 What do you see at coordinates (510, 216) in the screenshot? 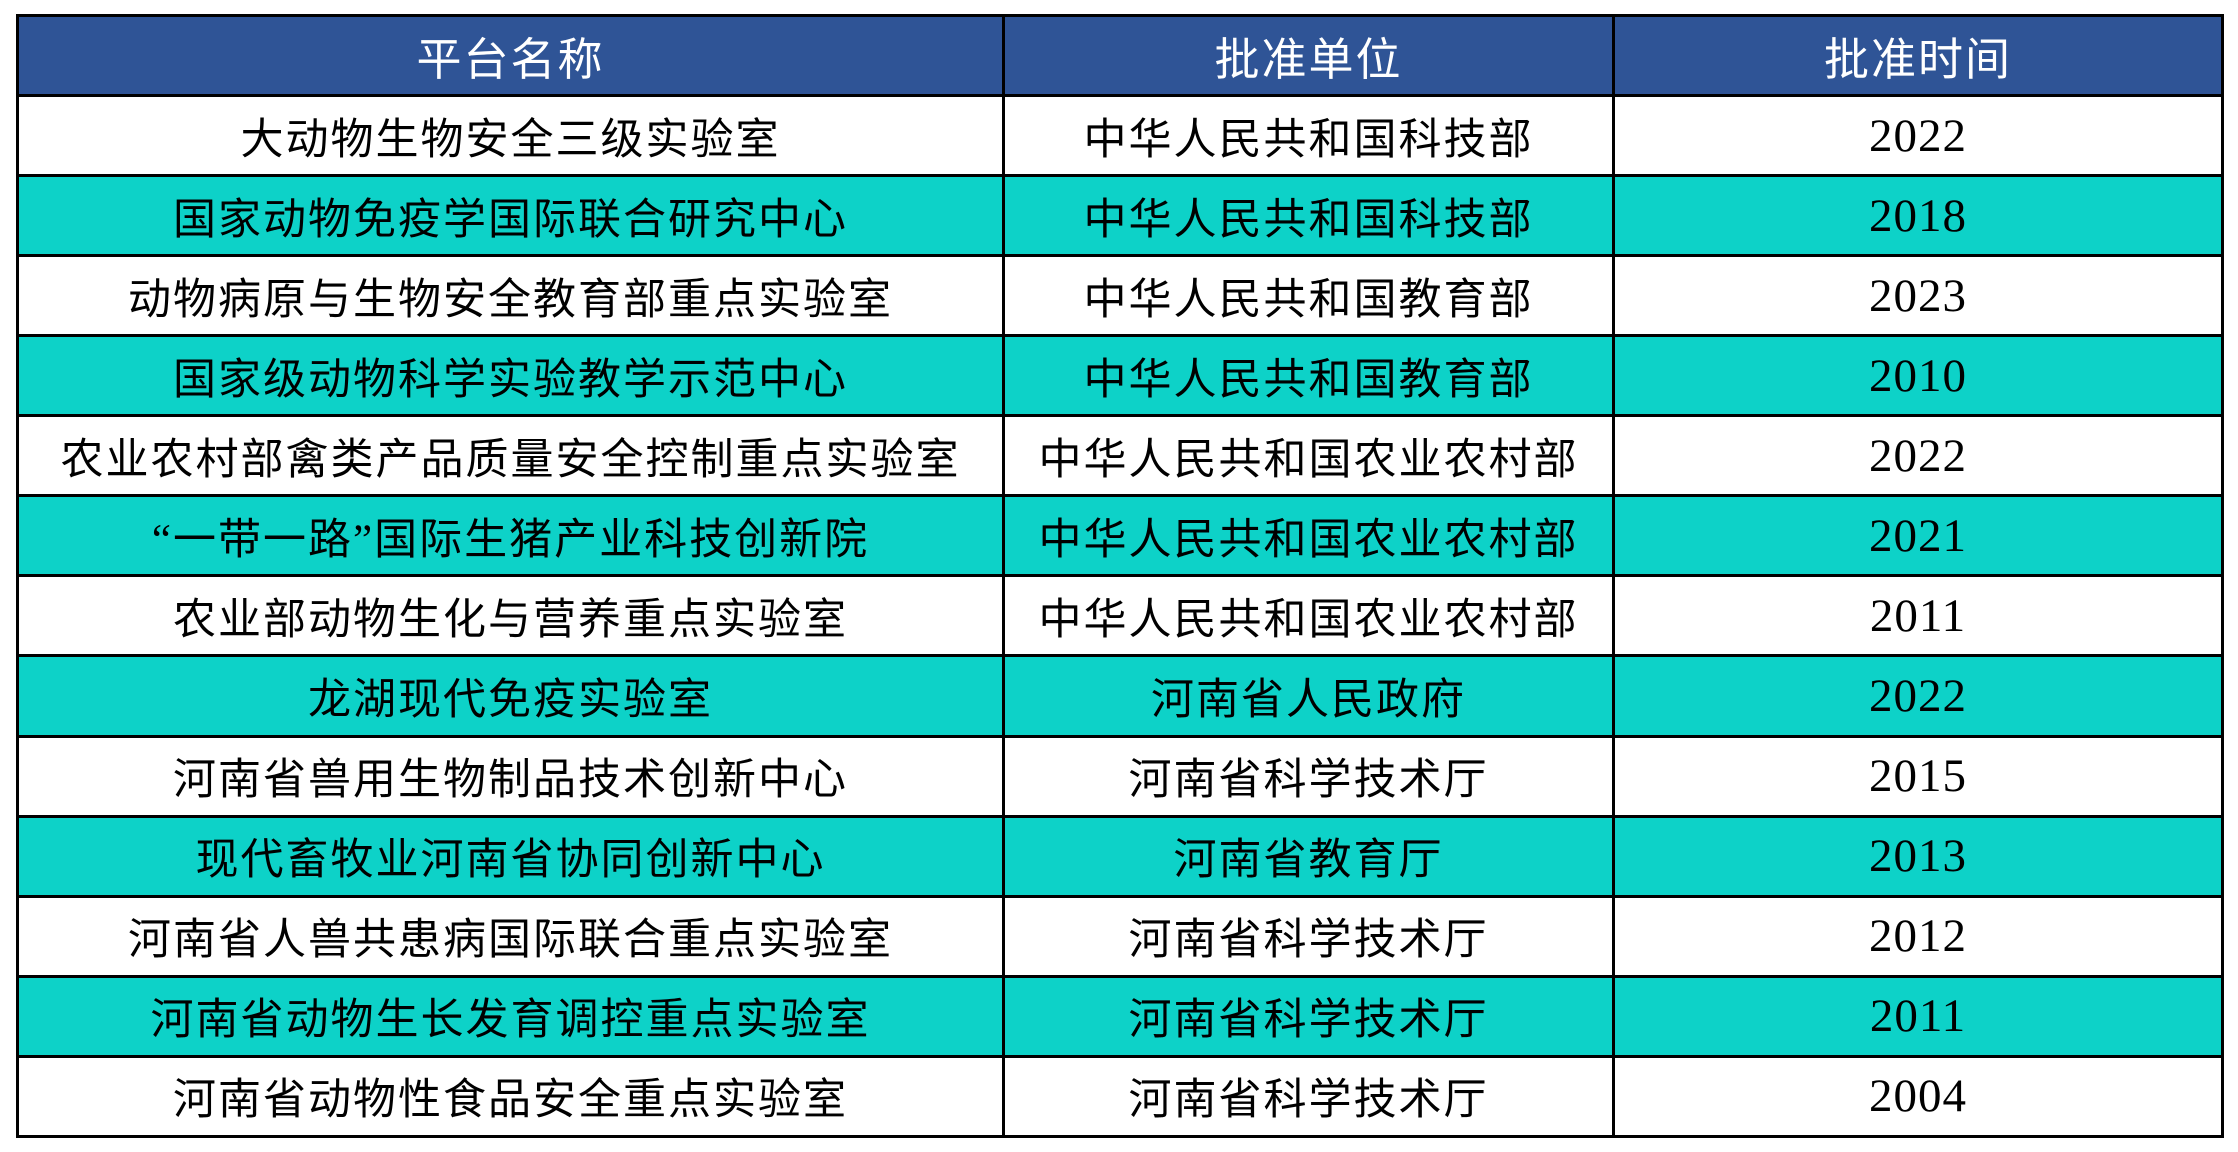
I see `cell-name: 国家动物免疫学国际联合研究中心` at bounding box center [510, 216].